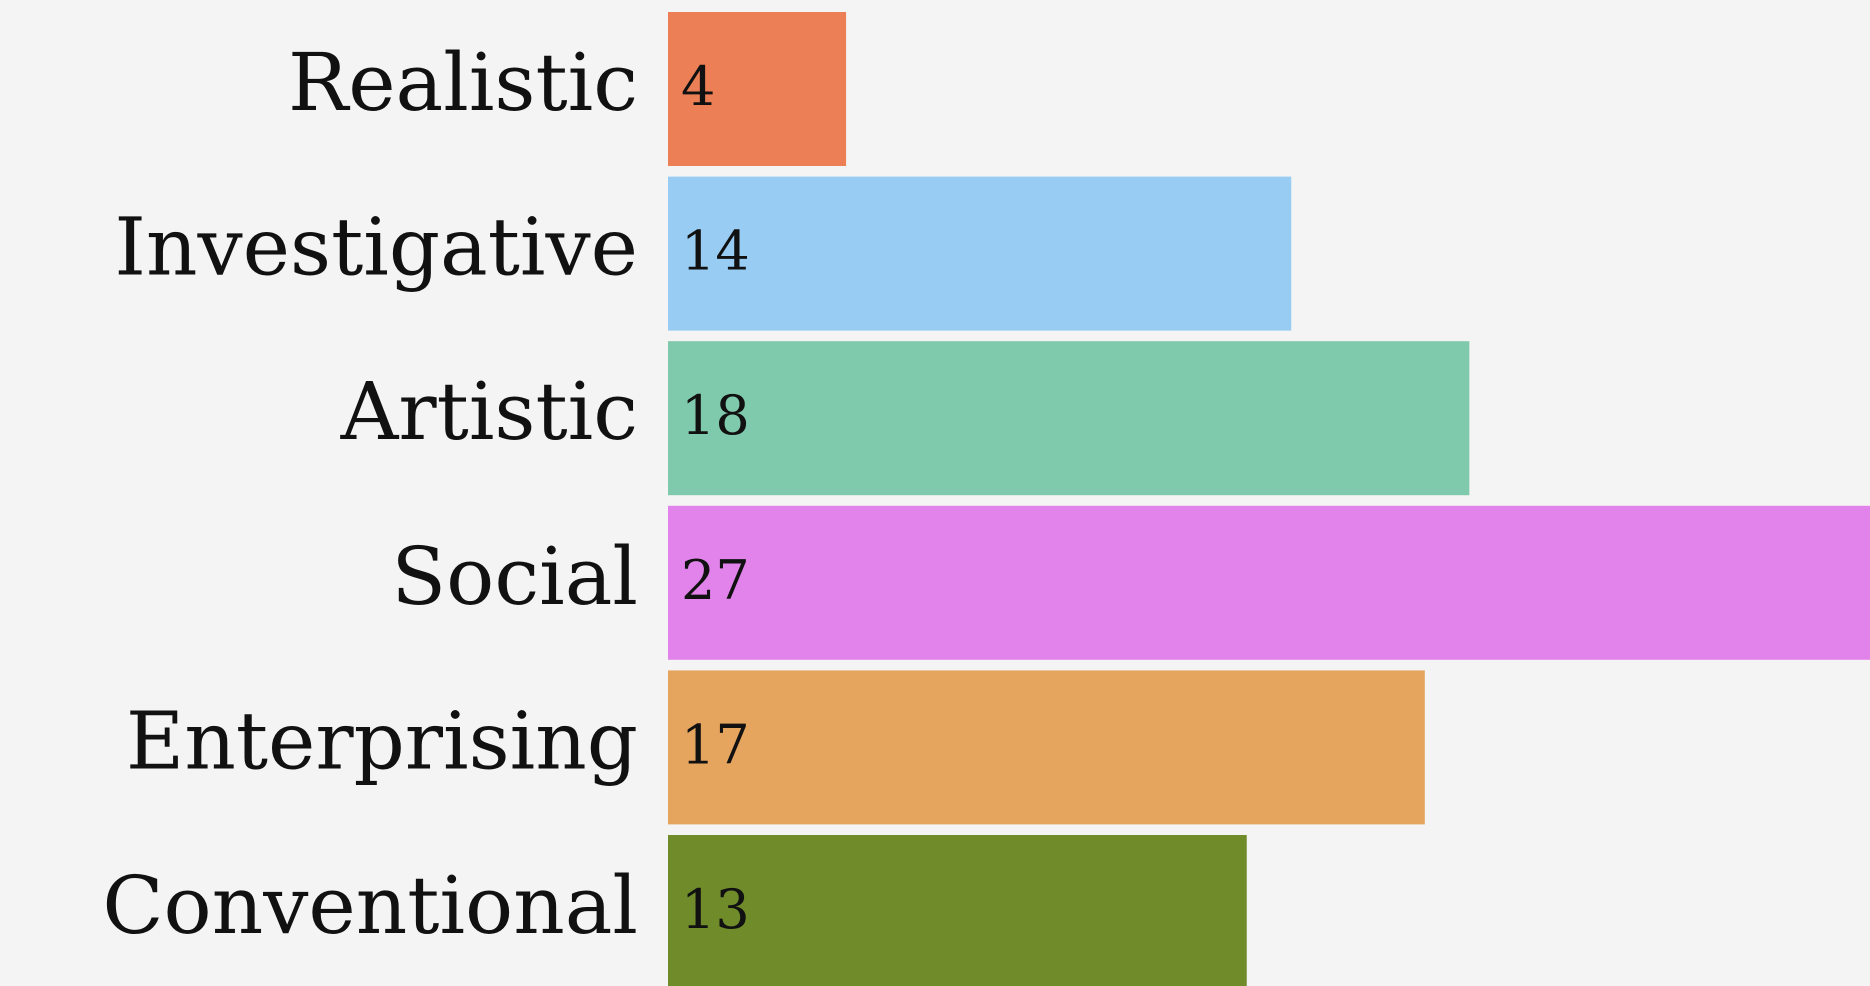 The height and width of the screenshot is (986, 1870). What do you see at coordinates (698, 86) in the screenshot?
I see `value-label: 4` at bounding box center [698, 86].